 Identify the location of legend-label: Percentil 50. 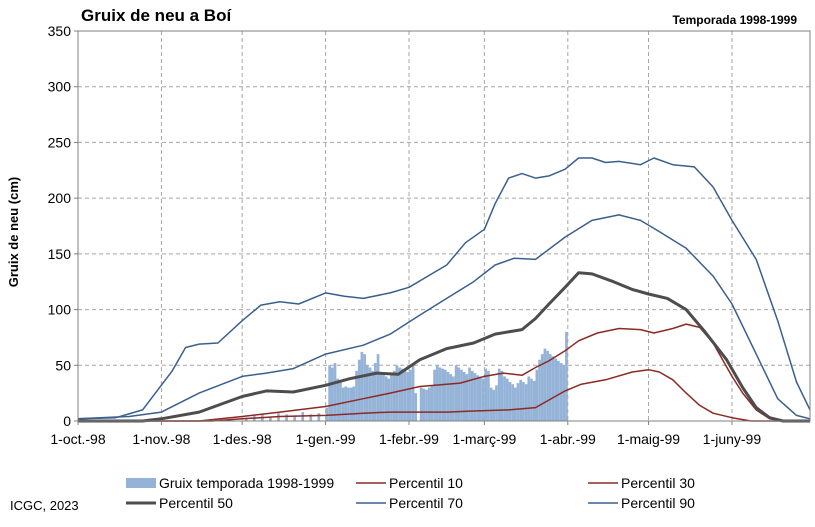
(196, 503).